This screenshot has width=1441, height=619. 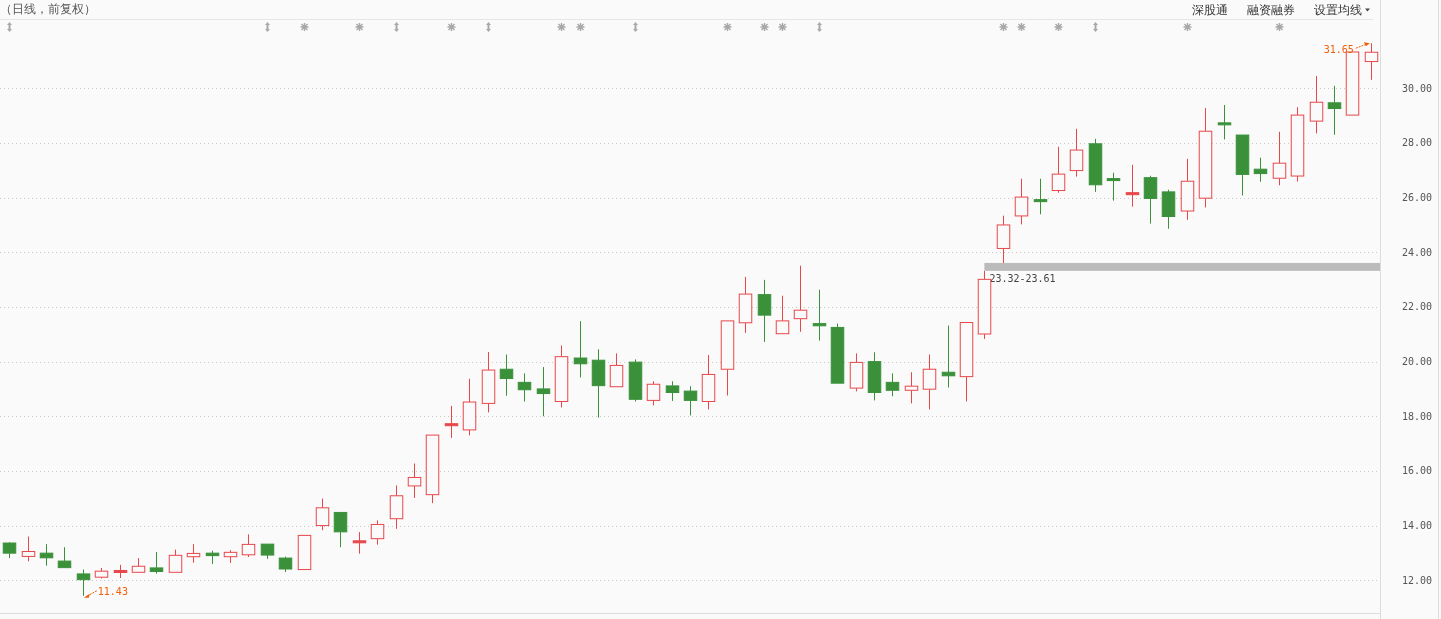 I want to click on chart-title: （日线，前复权）, so click(x=48, y=9).